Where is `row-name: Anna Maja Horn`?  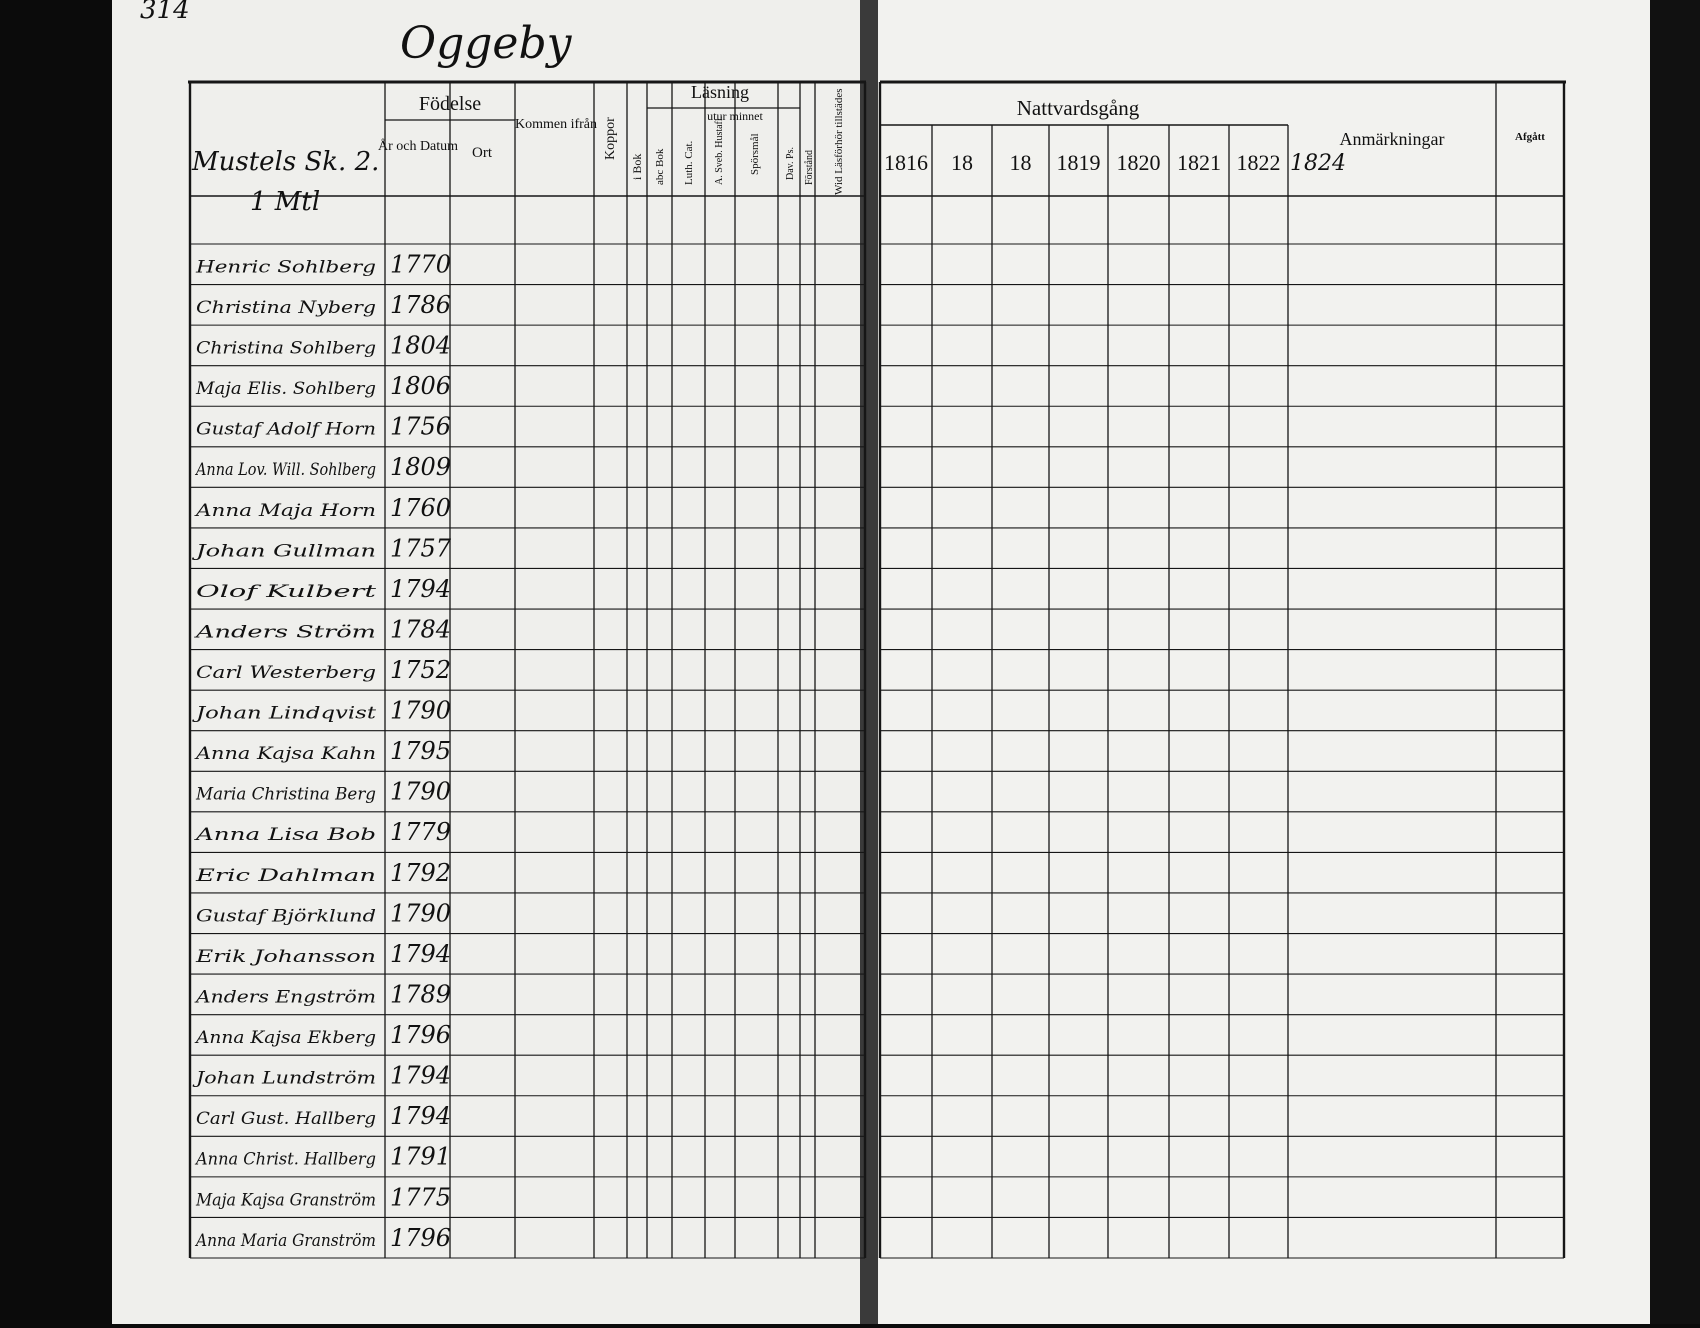 row-name: Anna Maja Horn is located at coordinates (284, 511).